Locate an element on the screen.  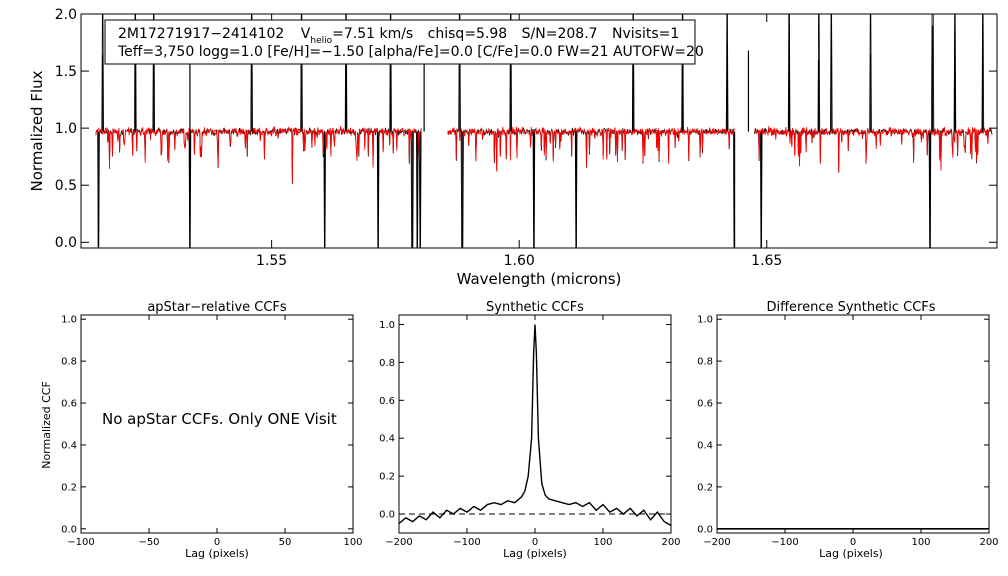
difference-ccf-y-ticks: 0.0 0.2 0.4 0.6 0.8 1.0 is located at coordinates (843, 425).